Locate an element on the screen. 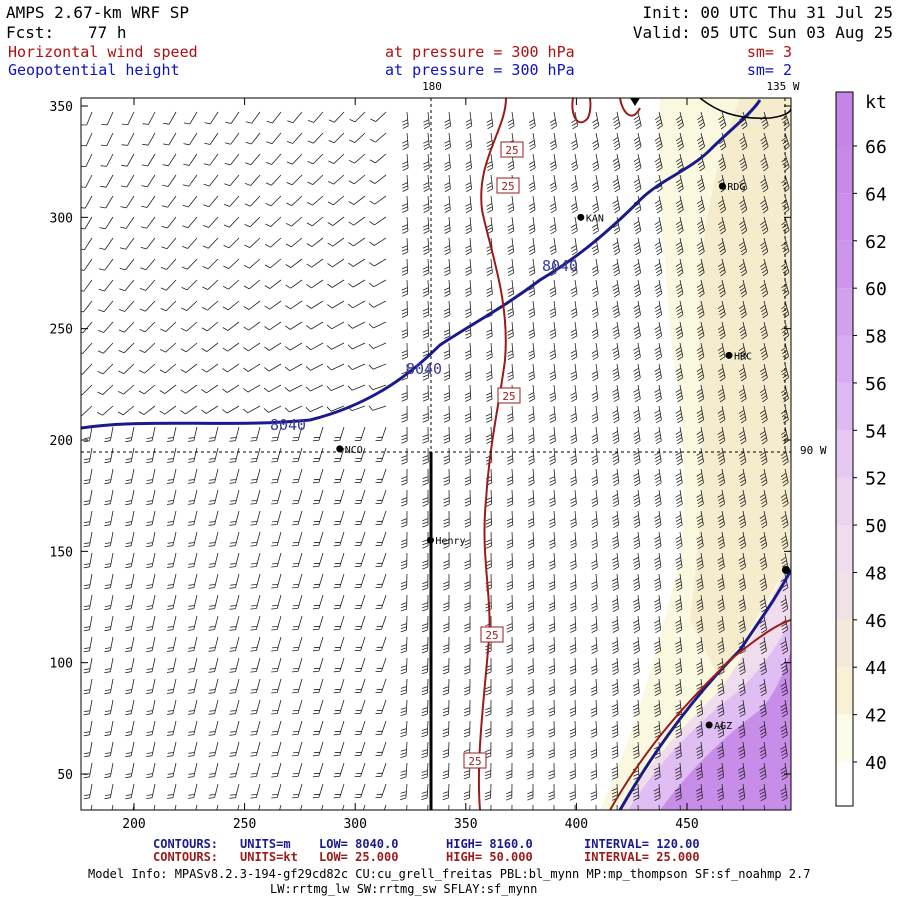 The width and height of the screenshot is (900, 905). forecast-hours: 77 h is located at coordinates (107, 32).